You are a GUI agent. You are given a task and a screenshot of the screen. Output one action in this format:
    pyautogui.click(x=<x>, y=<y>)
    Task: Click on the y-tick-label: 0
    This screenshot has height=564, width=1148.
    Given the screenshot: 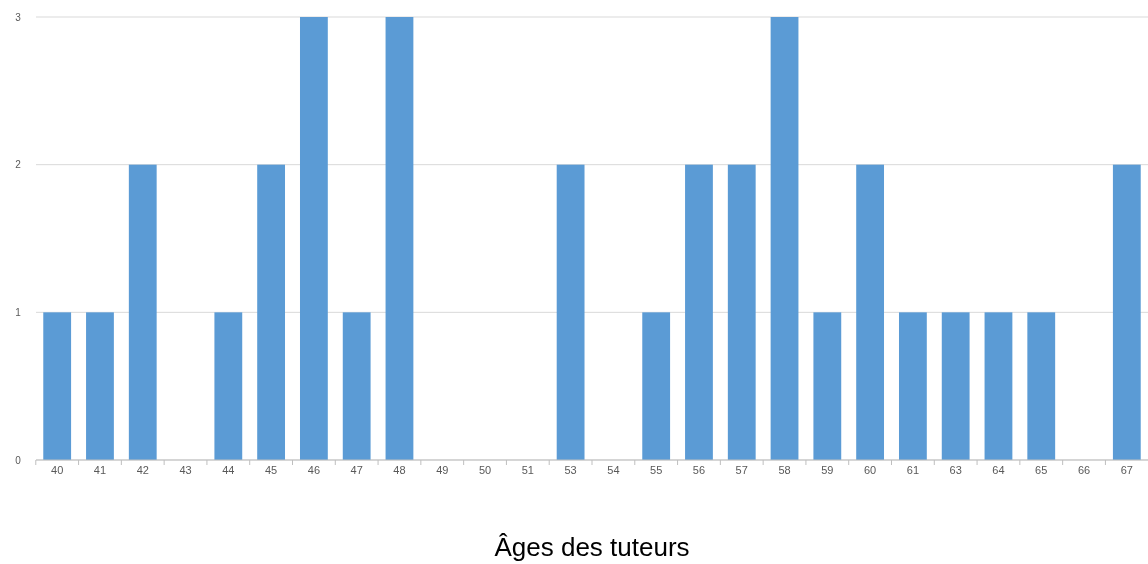 What is the action you would take?
    pyautogui.click(x=18, y=460)
    